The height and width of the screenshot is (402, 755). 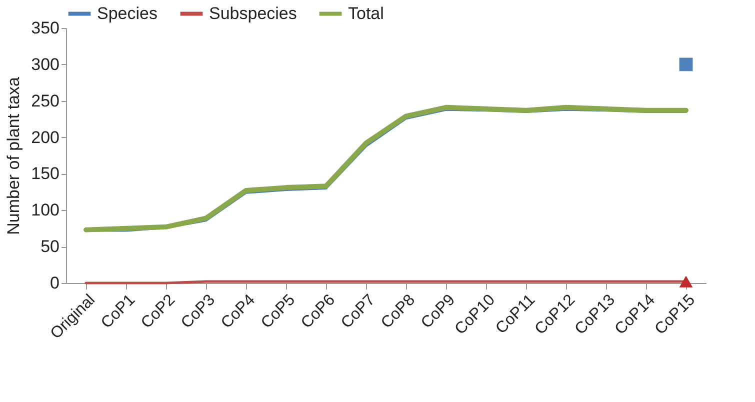 I want to click on y-tick-label: 350, so click(x=45, y=28).